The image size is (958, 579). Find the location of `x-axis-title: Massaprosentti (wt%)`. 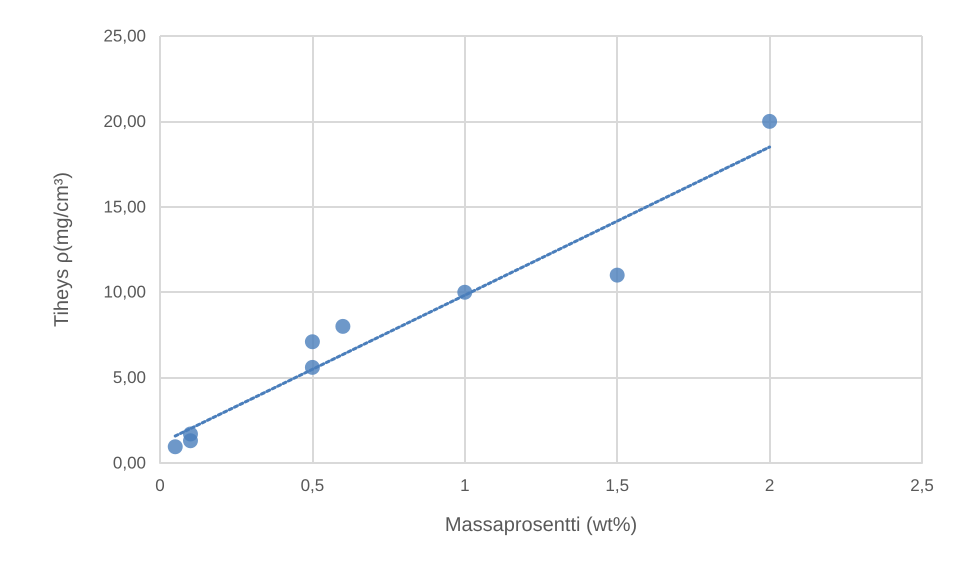

x-axis-title: Massaprosentti (wt%) is located at coordinates (541, 525).